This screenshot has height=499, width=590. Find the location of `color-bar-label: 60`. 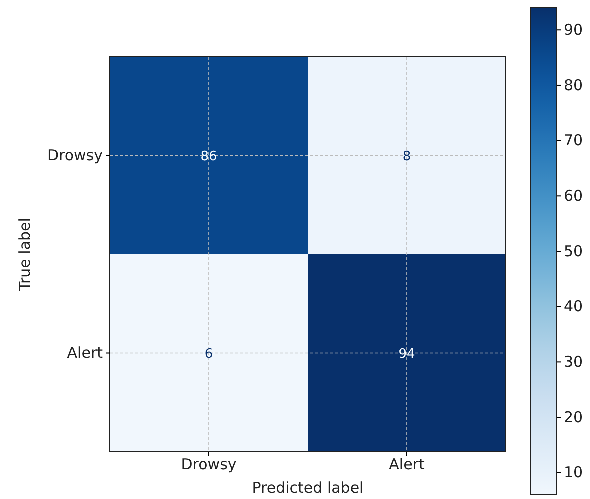

color-bar-label: 60 is located at coordinates (574, 195).